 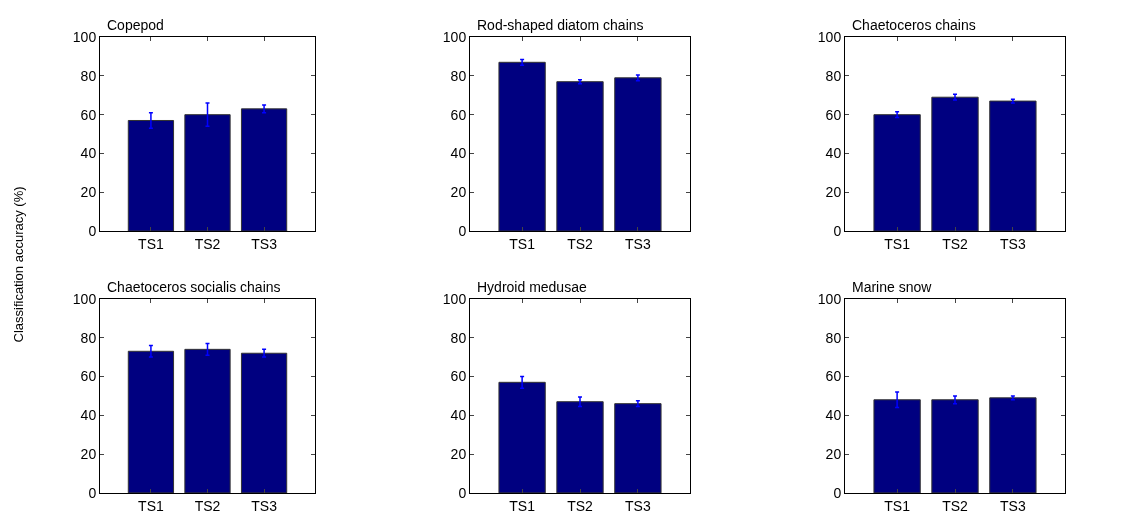 I want to click on chart-title: Chaetoceros socialis chains, so click(x=194, y=287).